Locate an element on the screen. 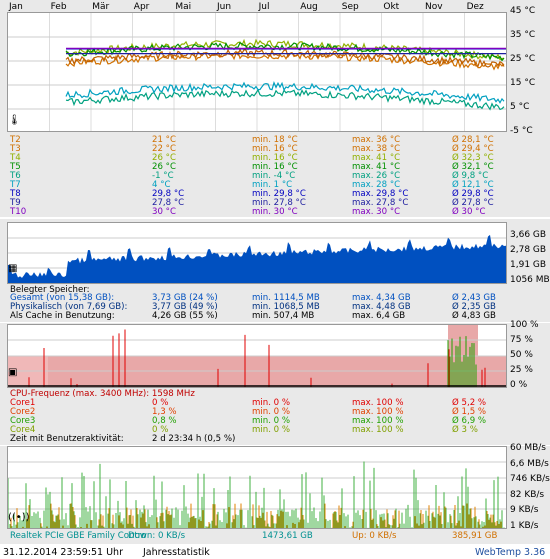 The width and height of the screenshot is (550, 559). temp-trace-t6 is located at coordinates (285, 99).